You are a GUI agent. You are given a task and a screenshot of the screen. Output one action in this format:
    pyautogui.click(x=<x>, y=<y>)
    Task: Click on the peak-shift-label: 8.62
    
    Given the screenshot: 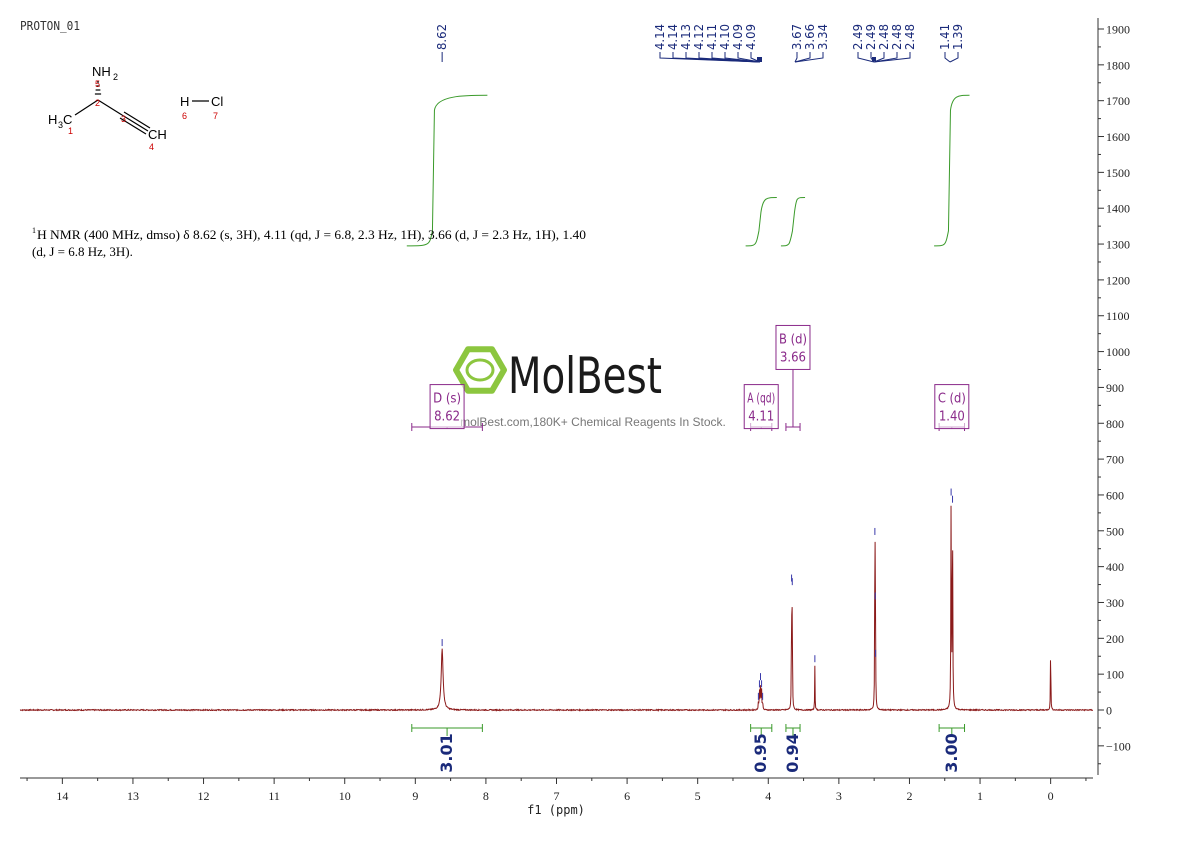 What is the action you would take?
    pyautogui.click(x=442, y=37)
    